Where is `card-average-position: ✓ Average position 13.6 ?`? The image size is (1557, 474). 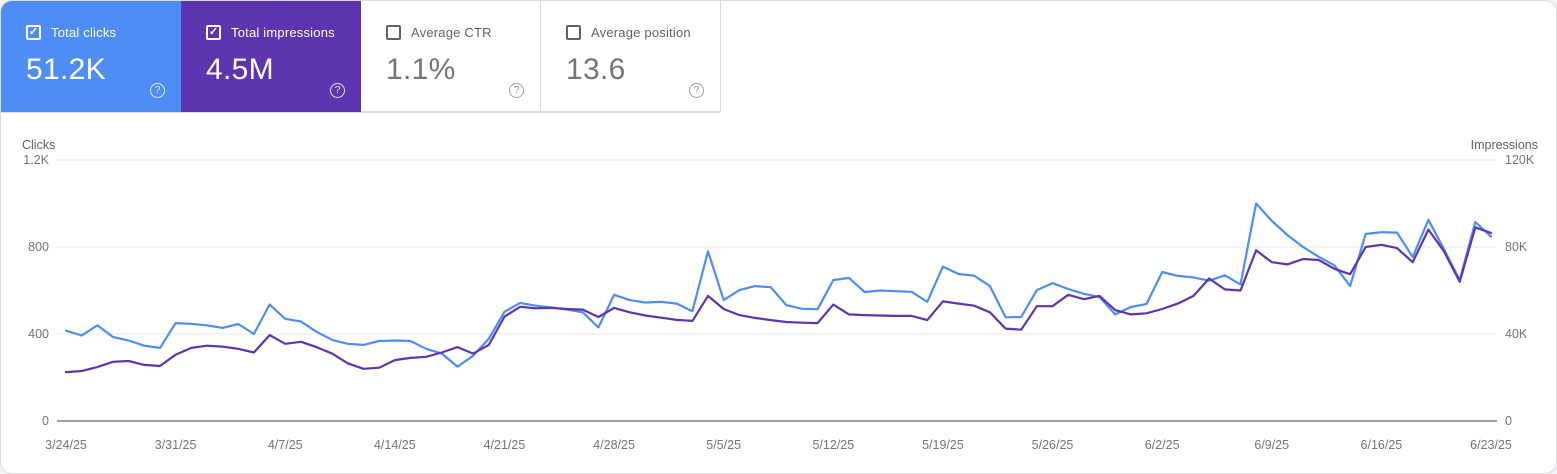 card-average-position: ✓ Average position 13.6 ? is located at coordinates (631, 56).